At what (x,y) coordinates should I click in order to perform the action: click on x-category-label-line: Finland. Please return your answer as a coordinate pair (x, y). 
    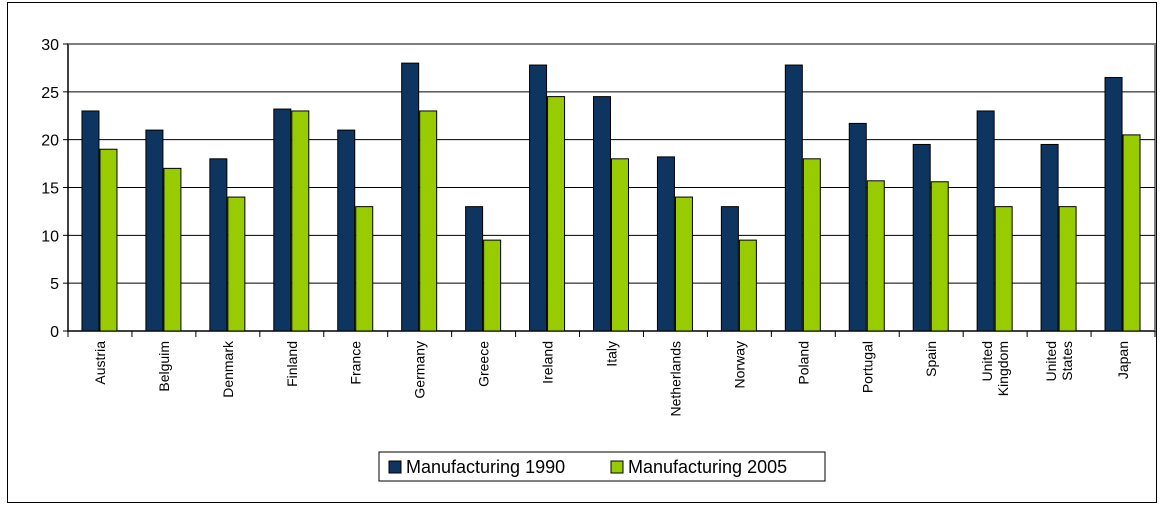
    Looking at the image, I should click on (292, 364).